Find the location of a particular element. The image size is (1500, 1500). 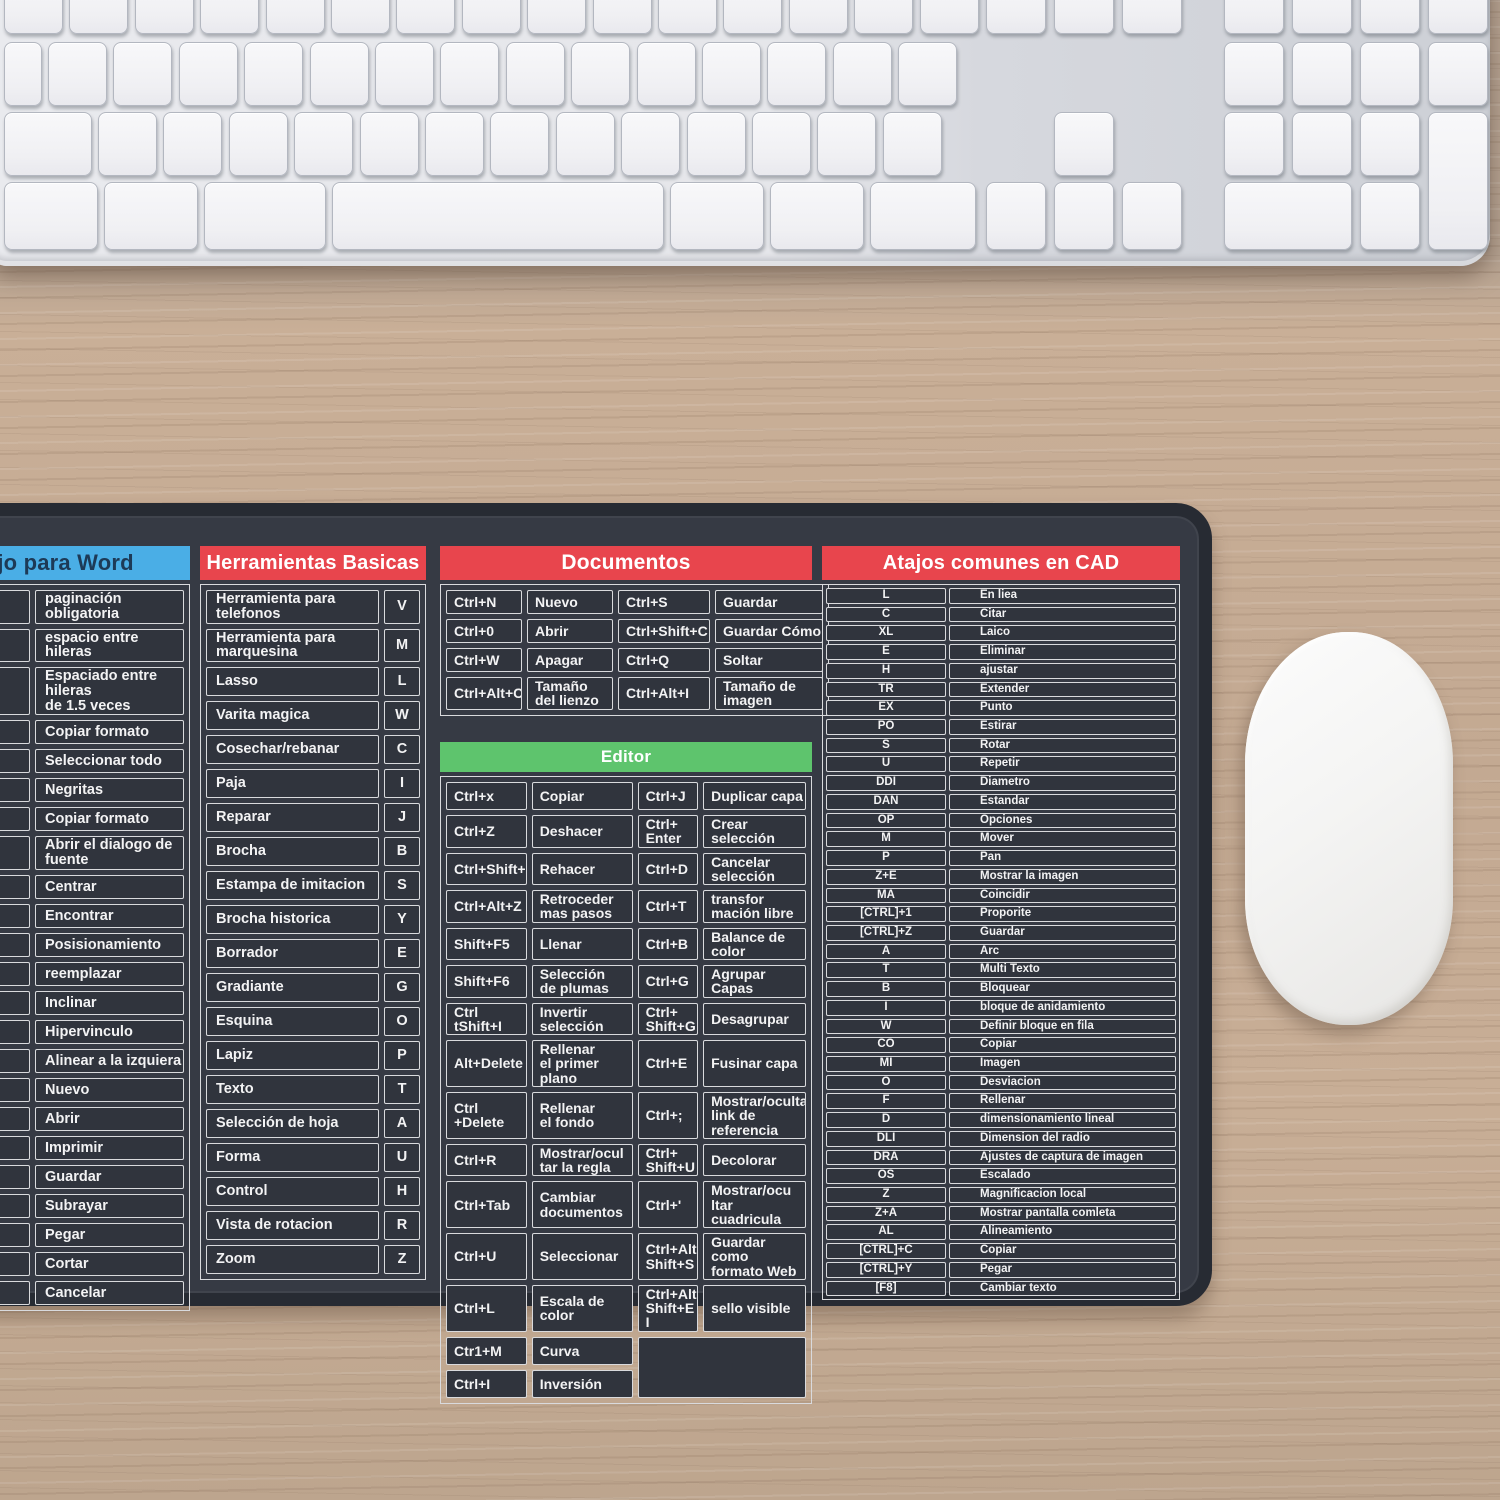

table-row: Copiar formato is located at coordinates (92, 732).